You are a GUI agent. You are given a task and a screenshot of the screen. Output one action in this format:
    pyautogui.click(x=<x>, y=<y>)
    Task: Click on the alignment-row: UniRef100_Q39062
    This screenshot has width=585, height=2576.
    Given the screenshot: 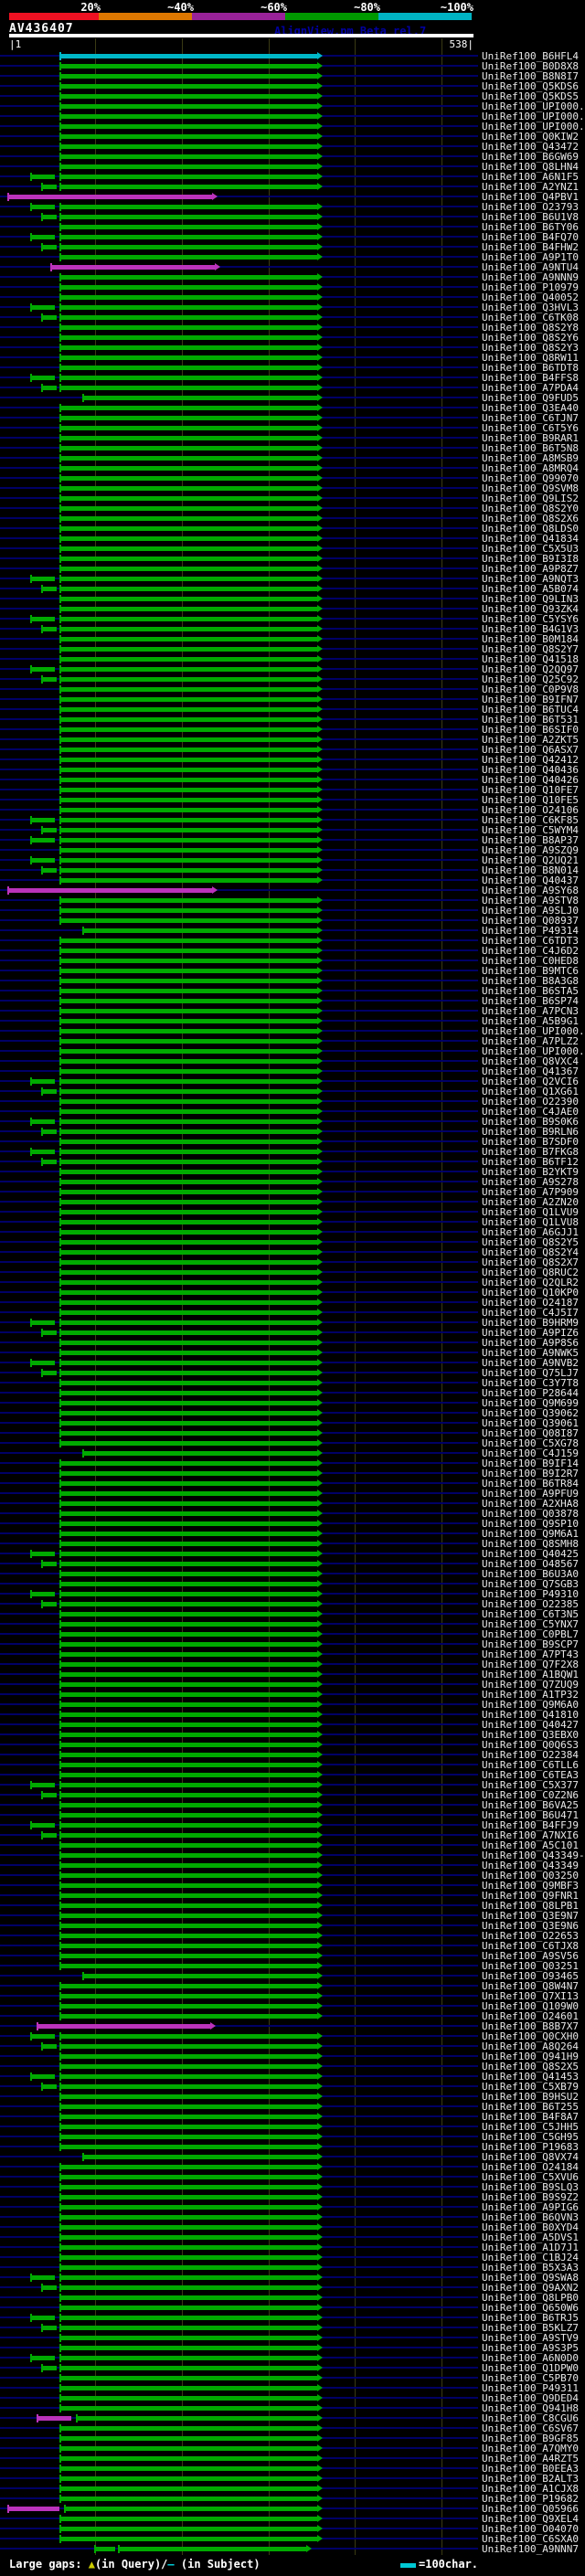 What is the action you would take?
    pyautogui.click(x=293, y=1413)
    